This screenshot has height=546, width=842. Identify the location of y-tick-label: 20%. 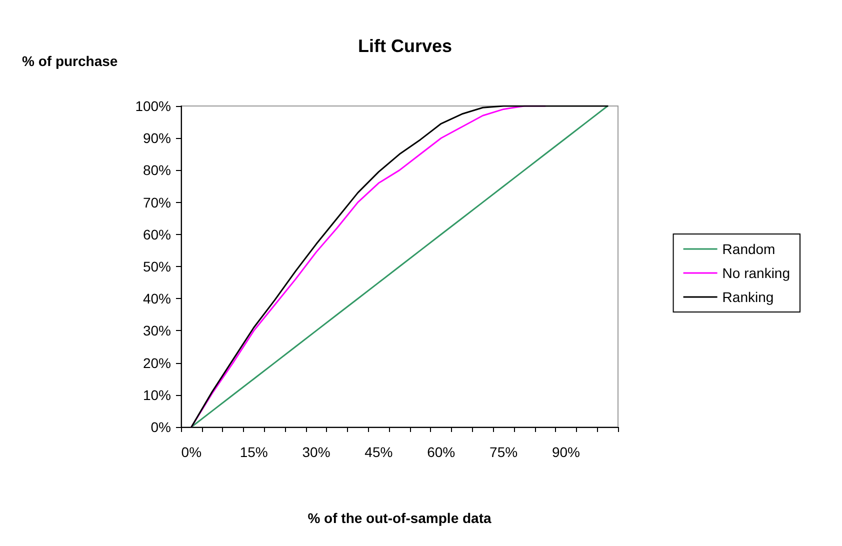
(156, 362).